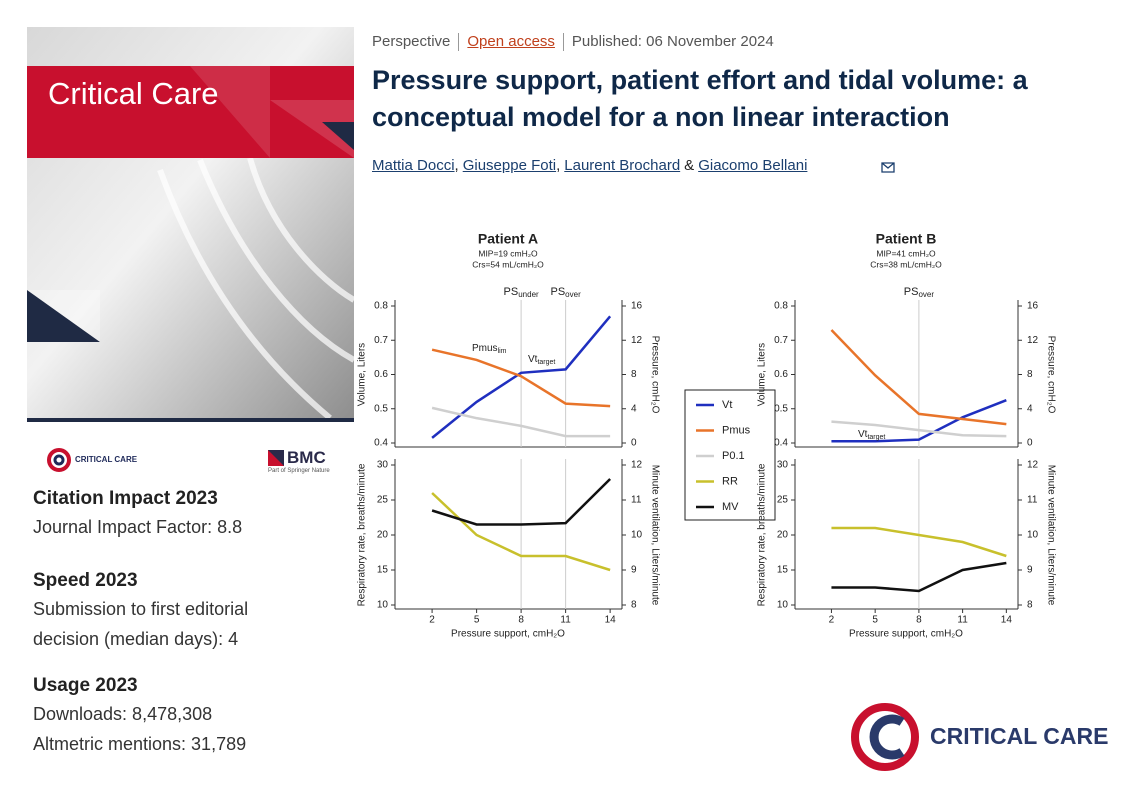 The image size is (1123, 794). What do you see at coordinates (383, 500) in the screenshot?
I see `y-tick-label: 25` at bounding box center [383, 500].